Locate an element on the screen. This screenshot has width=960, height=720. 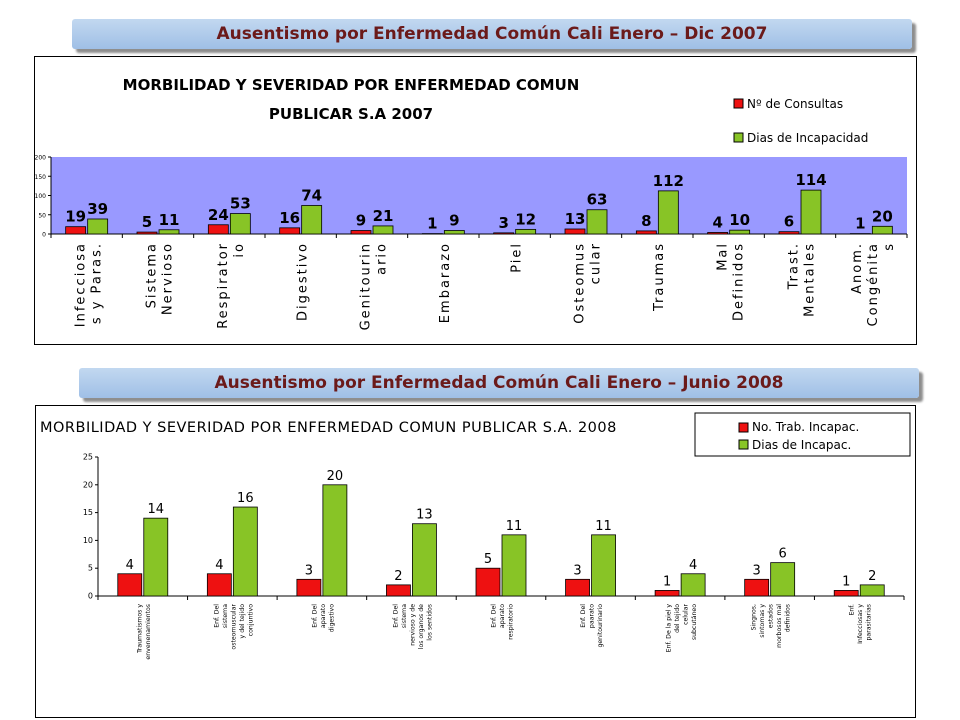
category-label-line: Nervioso is located at coordinates (168, 278).